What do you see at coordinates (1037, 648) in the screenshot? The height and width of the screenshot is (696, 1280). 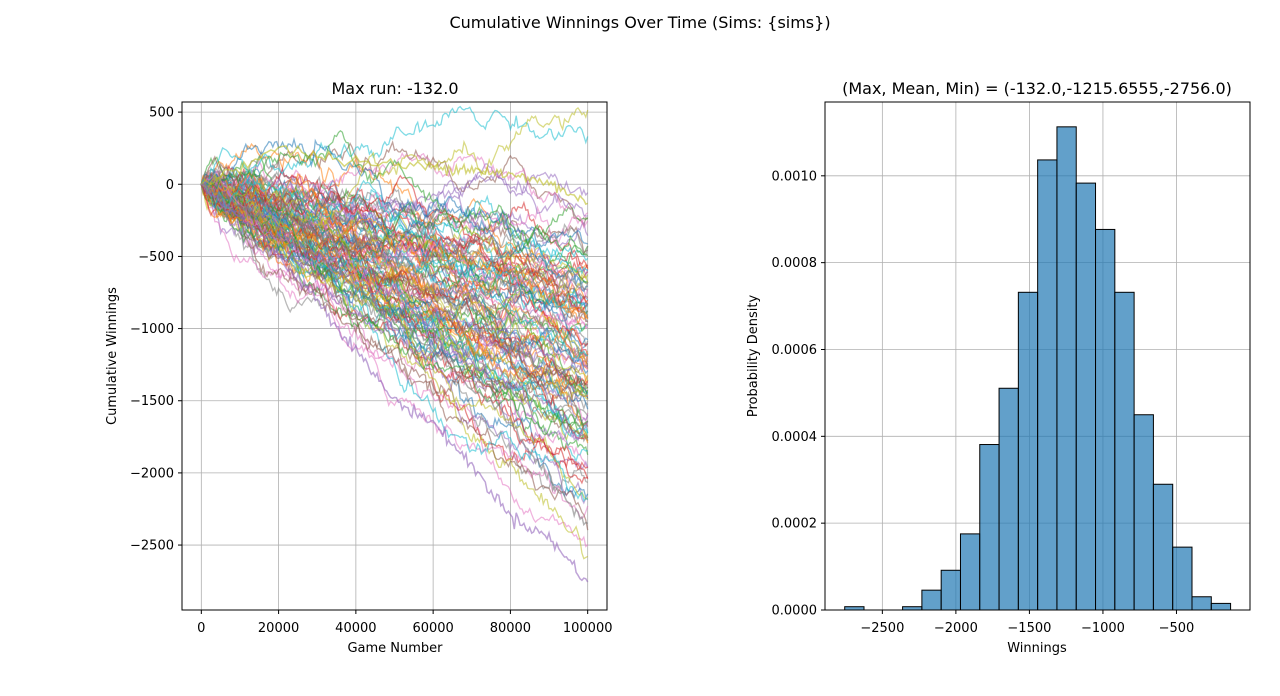 I see `histogram-xlabel: Winnings` at bounding box center [1037, 648].